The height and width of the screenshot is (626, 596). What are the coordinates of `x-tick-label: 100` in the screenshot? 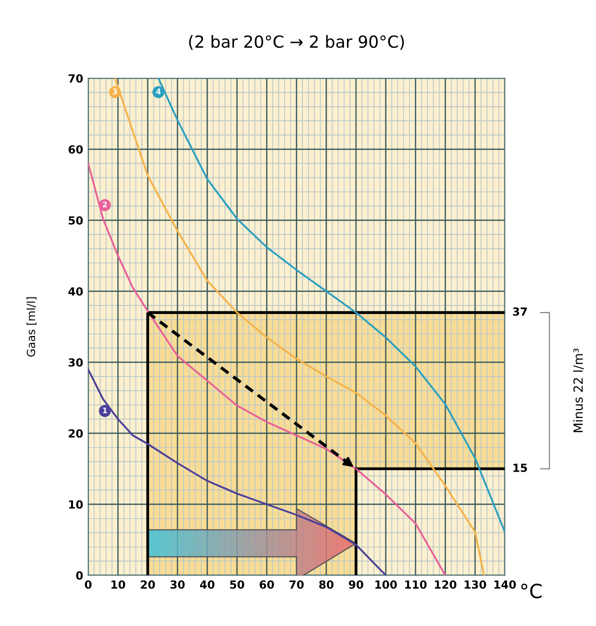 It's located at (386, 584).